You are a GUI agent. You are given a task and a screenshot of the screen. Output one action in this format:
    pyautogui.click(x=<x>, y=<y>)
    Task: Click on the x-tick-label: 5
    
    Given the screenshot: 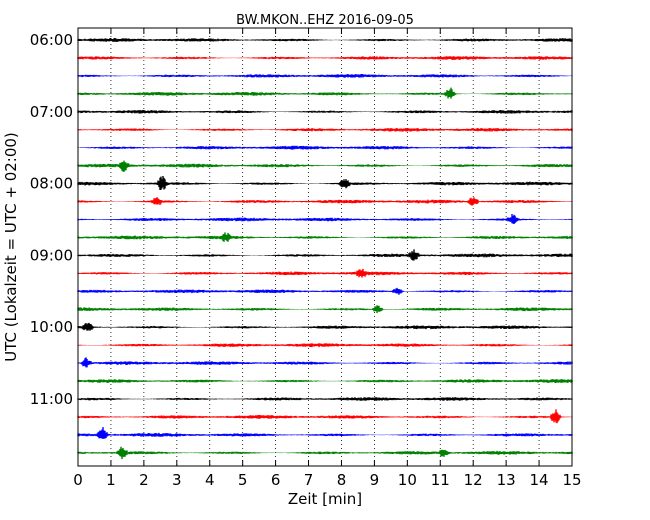 What is the action you would take?
    pyautogui.click(x=243, y=480)
    